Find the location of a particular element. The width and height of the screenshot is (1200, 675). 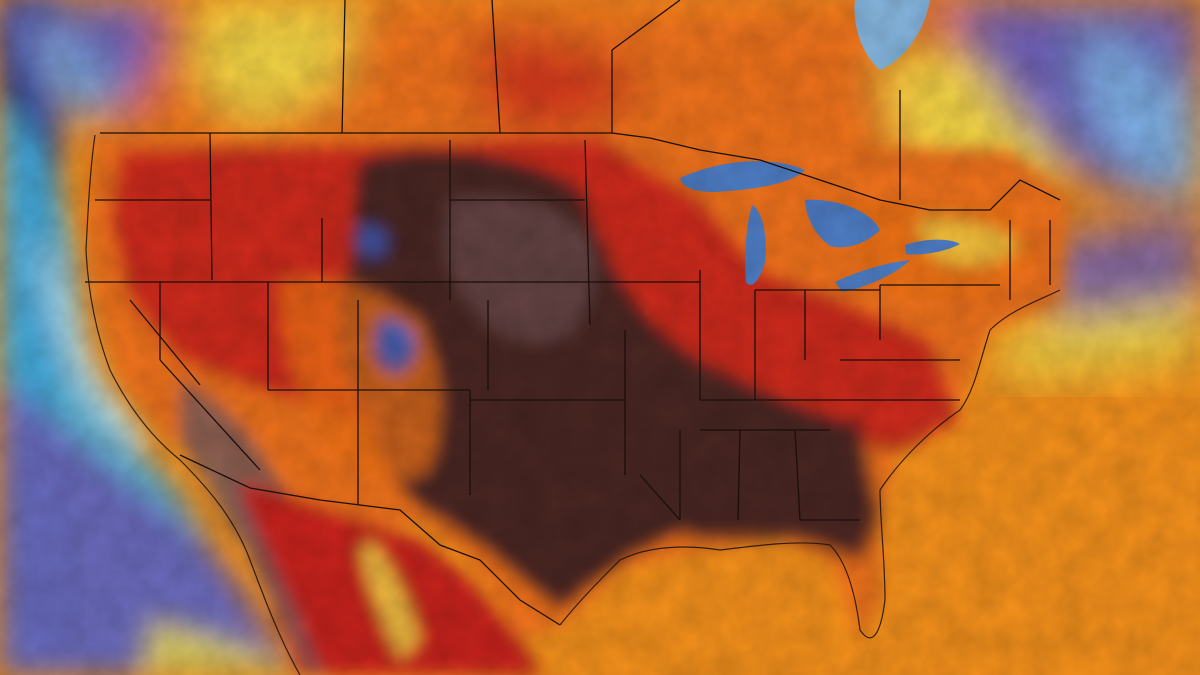

us-mexico-border is located at coordinates (370, 540).